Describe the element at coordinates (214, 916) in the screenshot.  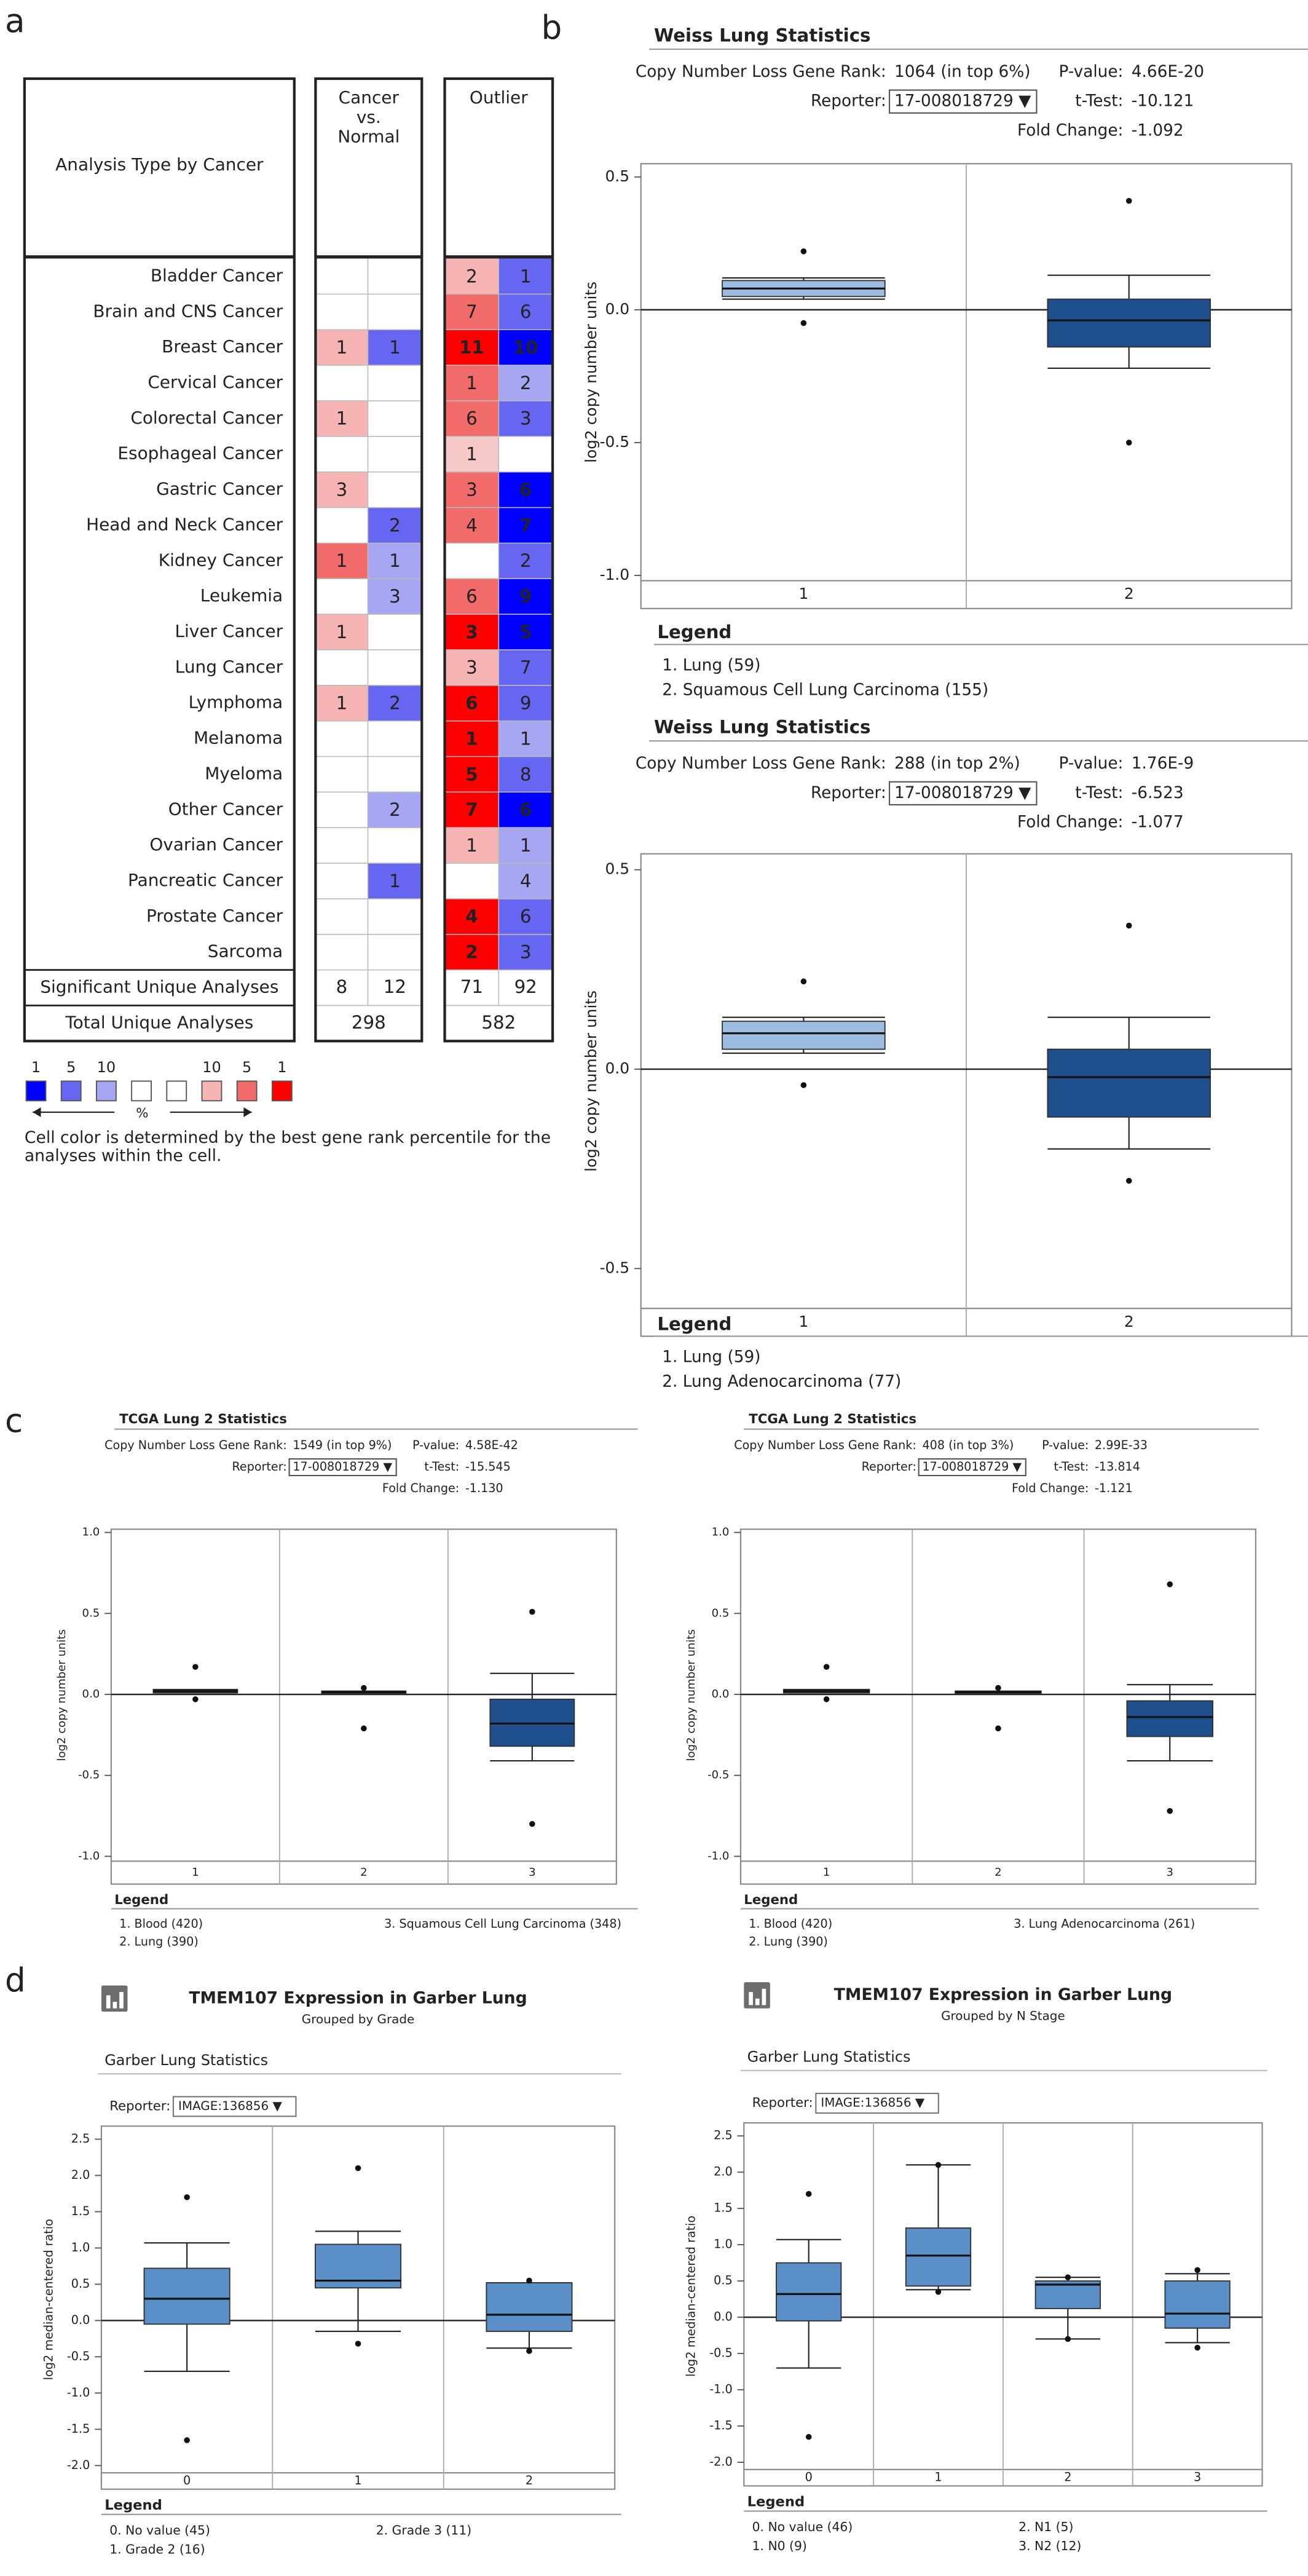
I see `cancer-name: Prostate Cancer` at that location.